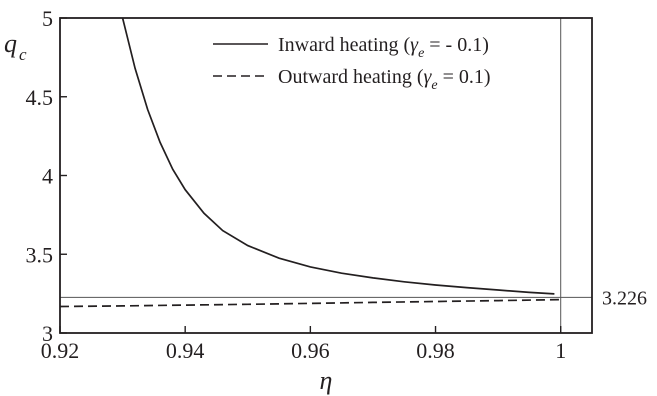 This screenshot has width=657, height=396. Describe the element at coordinates (421, 53) in the screenshot. I see `legend-inward-subscript: e` at that location.